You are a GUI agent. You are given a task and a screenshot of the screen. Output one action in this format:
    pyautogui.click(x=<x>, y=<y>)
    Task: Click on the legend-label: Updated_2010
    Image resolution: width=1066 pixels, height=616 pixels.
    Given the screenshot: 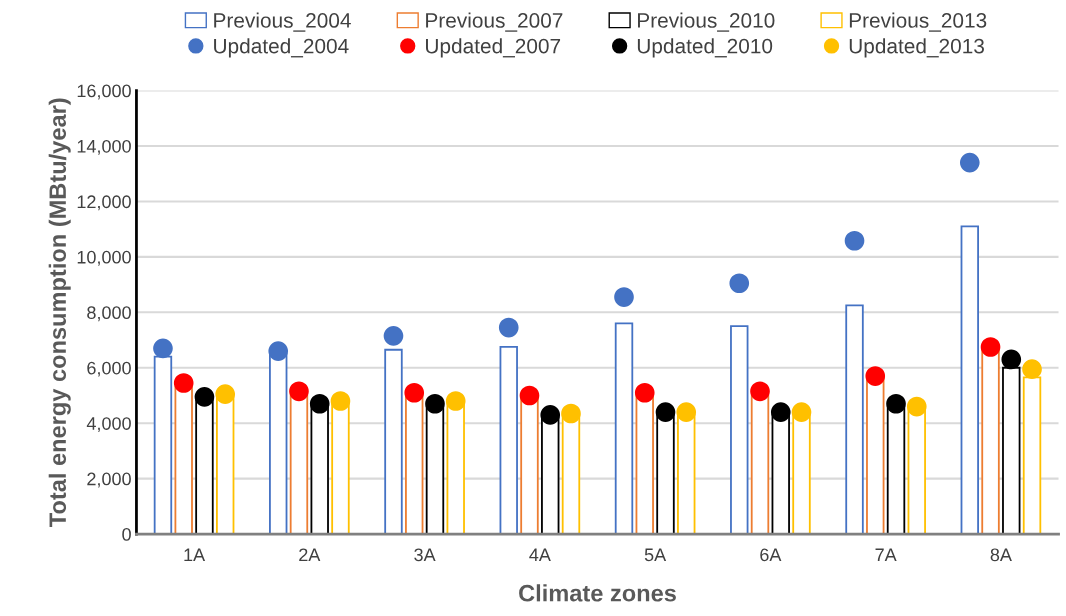 What is the action you would take?
    pyautogui.click(x=705, y=48)
    